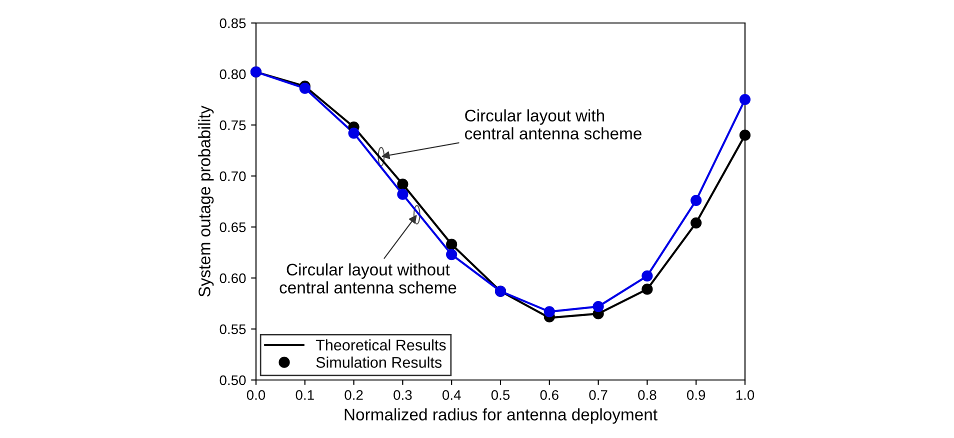 The width and height of the screenshot is (954, 438). I want to click on legend-label: Simulation Results, so click(379, 362).